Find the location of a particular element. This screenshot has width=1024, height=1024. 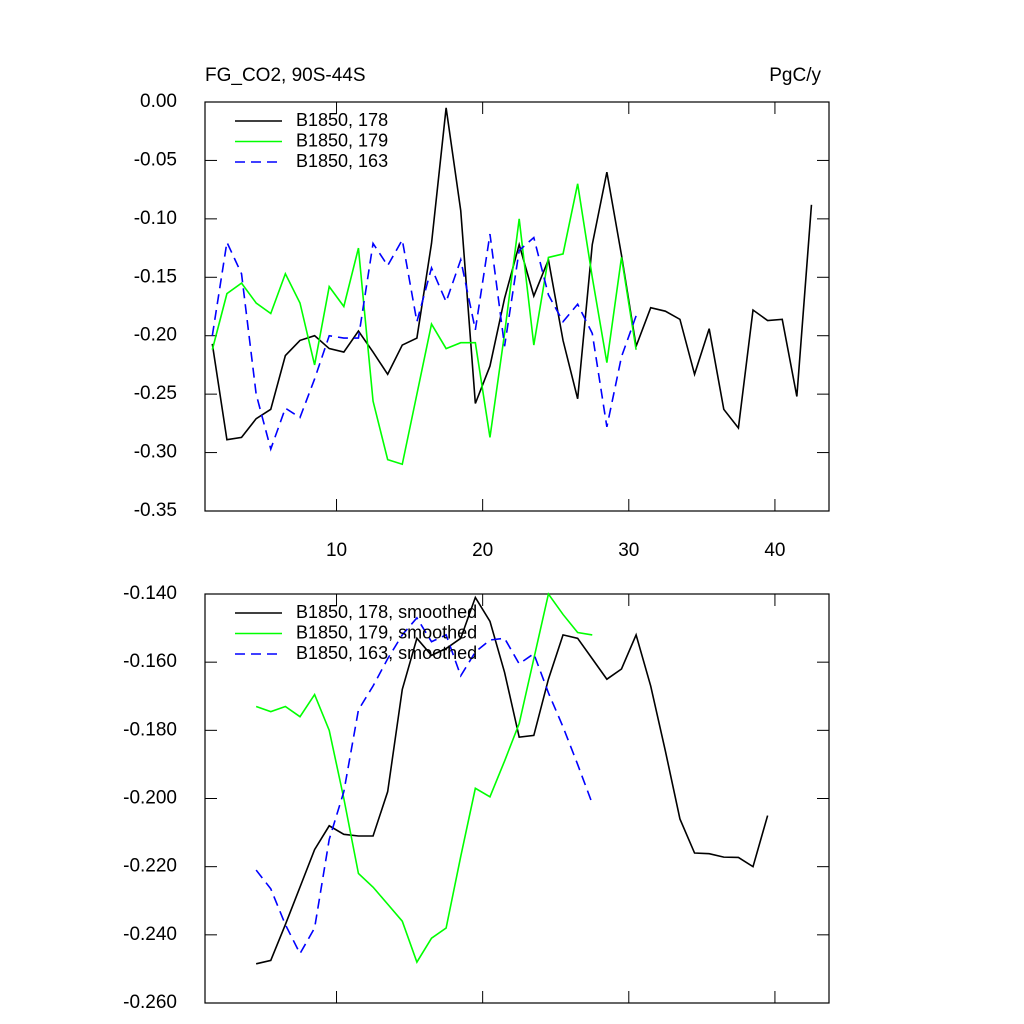

y-tick-label: -0.15 is located at coordinates (155, 276).